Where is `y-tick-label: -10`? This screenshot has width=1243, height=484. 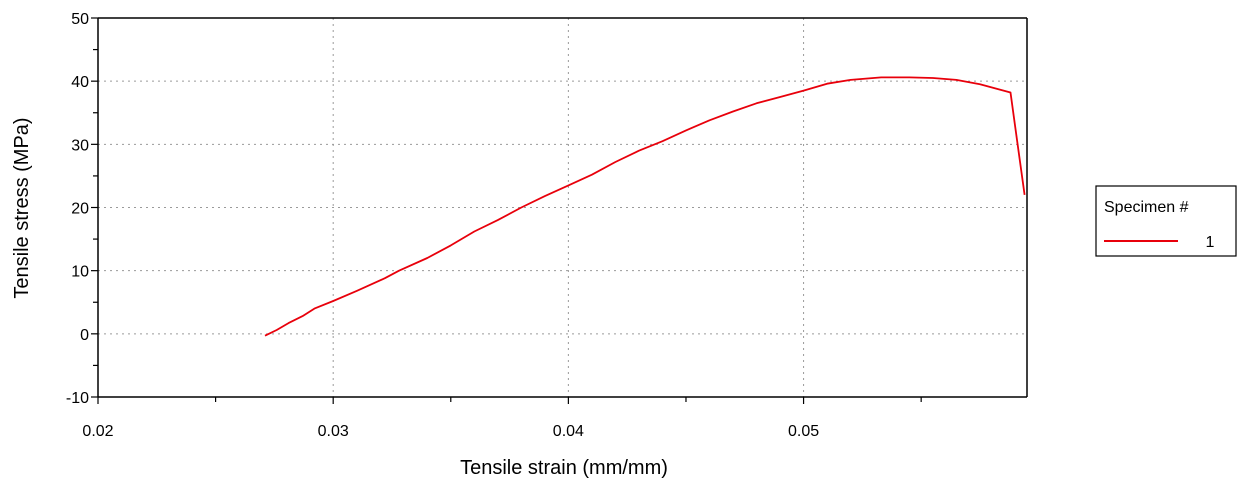
y-tick-label: -10 is located at coordinates (77, 398).